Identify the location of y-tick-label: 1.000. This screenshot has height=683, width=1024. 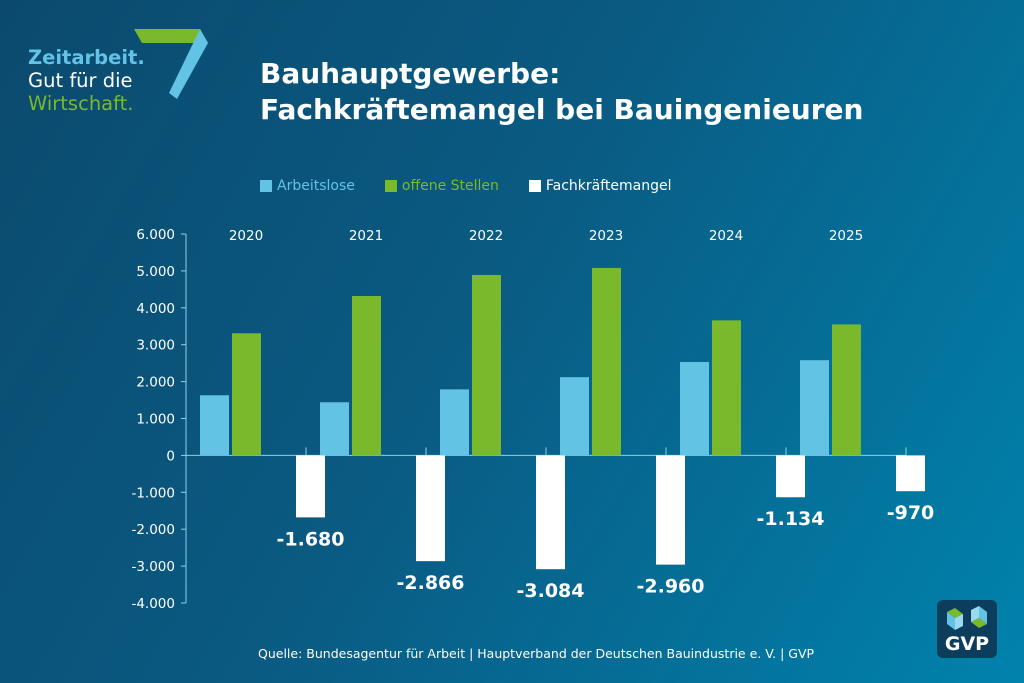
(155, 420).